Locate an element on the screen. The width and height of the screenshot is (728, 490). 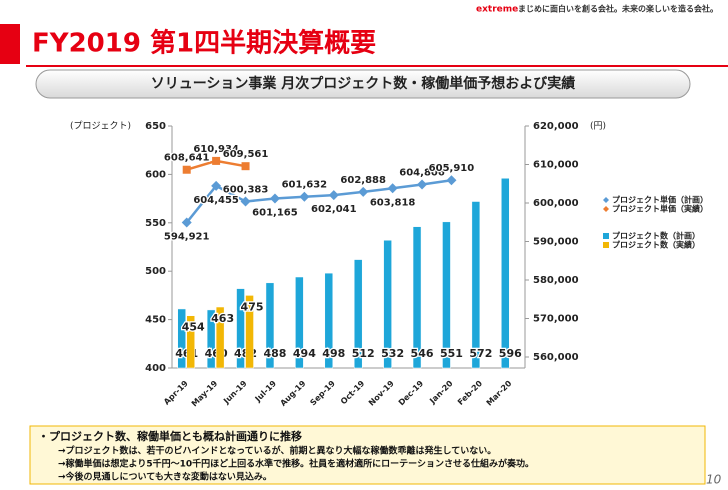
page-number: 10 is located at coordinates (714, 480).